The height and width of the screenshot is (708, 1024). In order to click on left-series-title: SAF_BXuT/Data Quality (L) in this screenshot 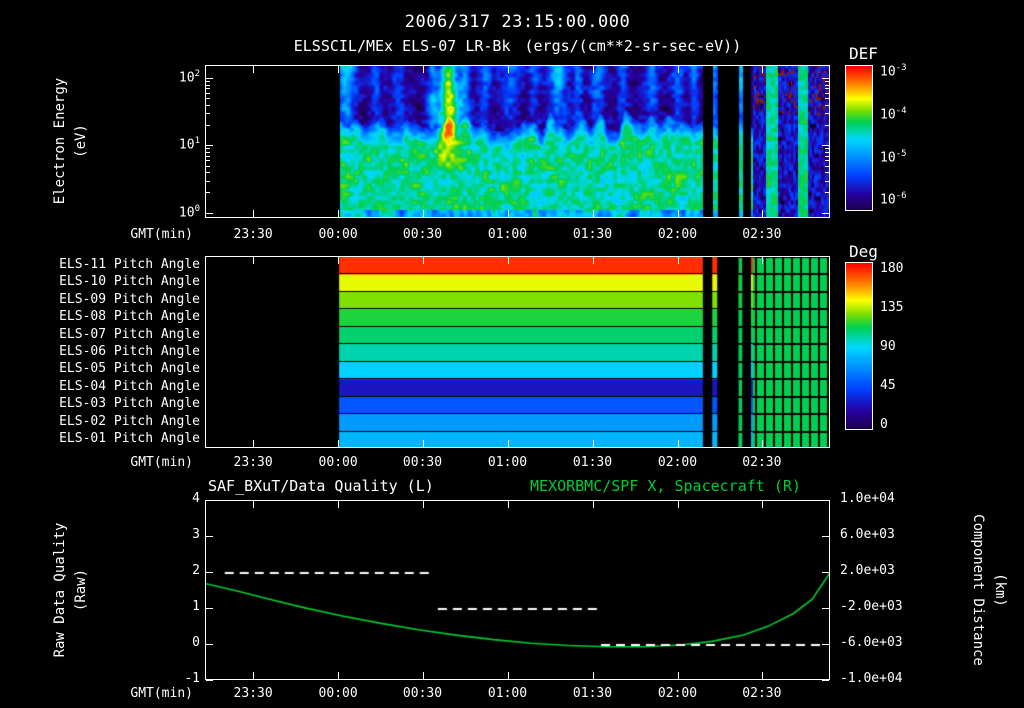, I will do `click(321, 486)`.